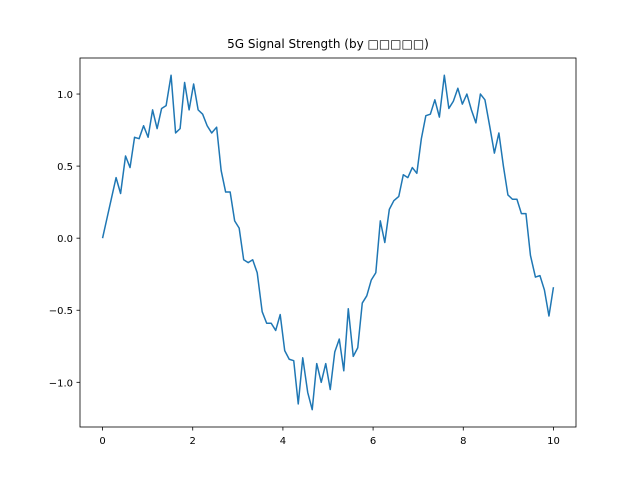 Image resolution: width=640 pixels, height=480 pixels. What do you see at coordinates (463, 441) in the screenshot?
I see `x-tick-label: 8` at bounding box center [463, 441].